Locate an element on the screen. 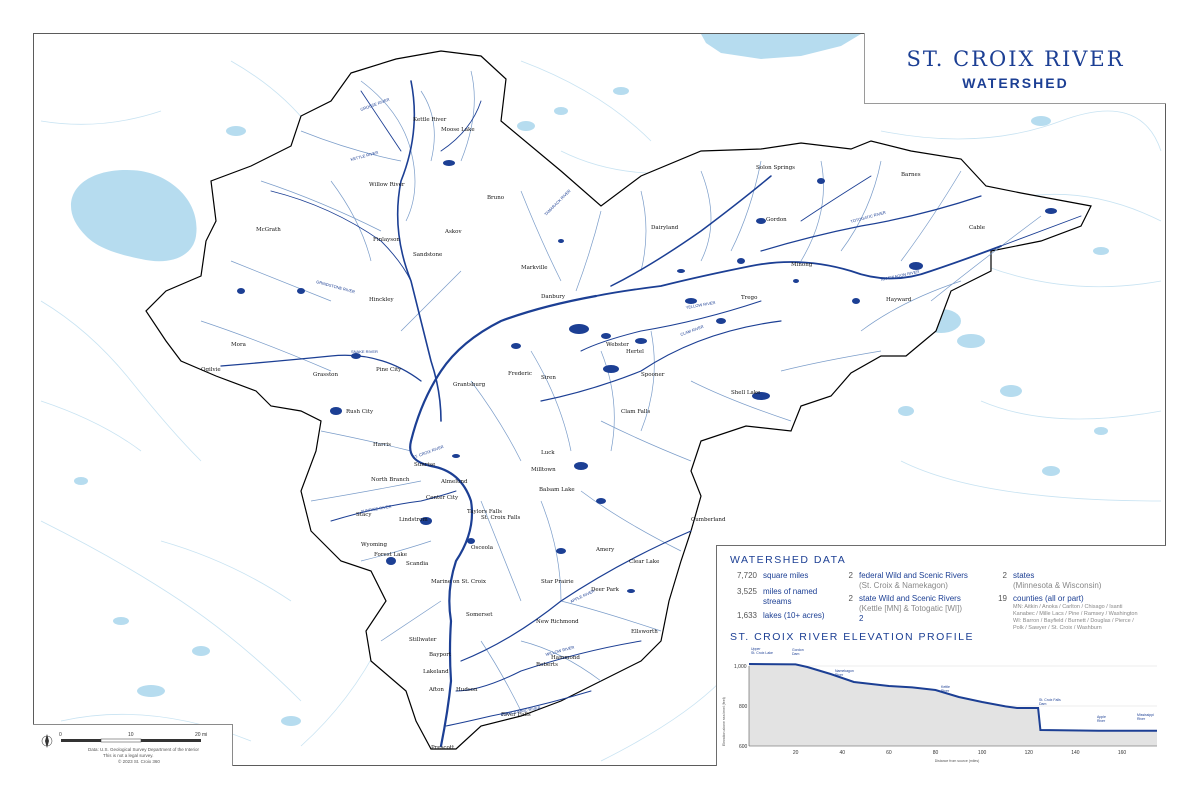 This screenshot has width=1200, height=800. town-label: Minong is located at coordinates (802, 265).